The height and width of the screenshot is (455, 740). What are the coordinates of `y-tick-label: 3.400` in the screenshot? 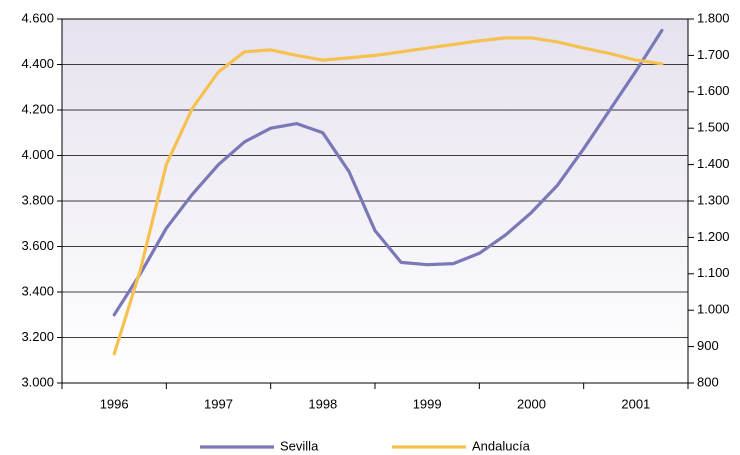 It's located at (37, 290).